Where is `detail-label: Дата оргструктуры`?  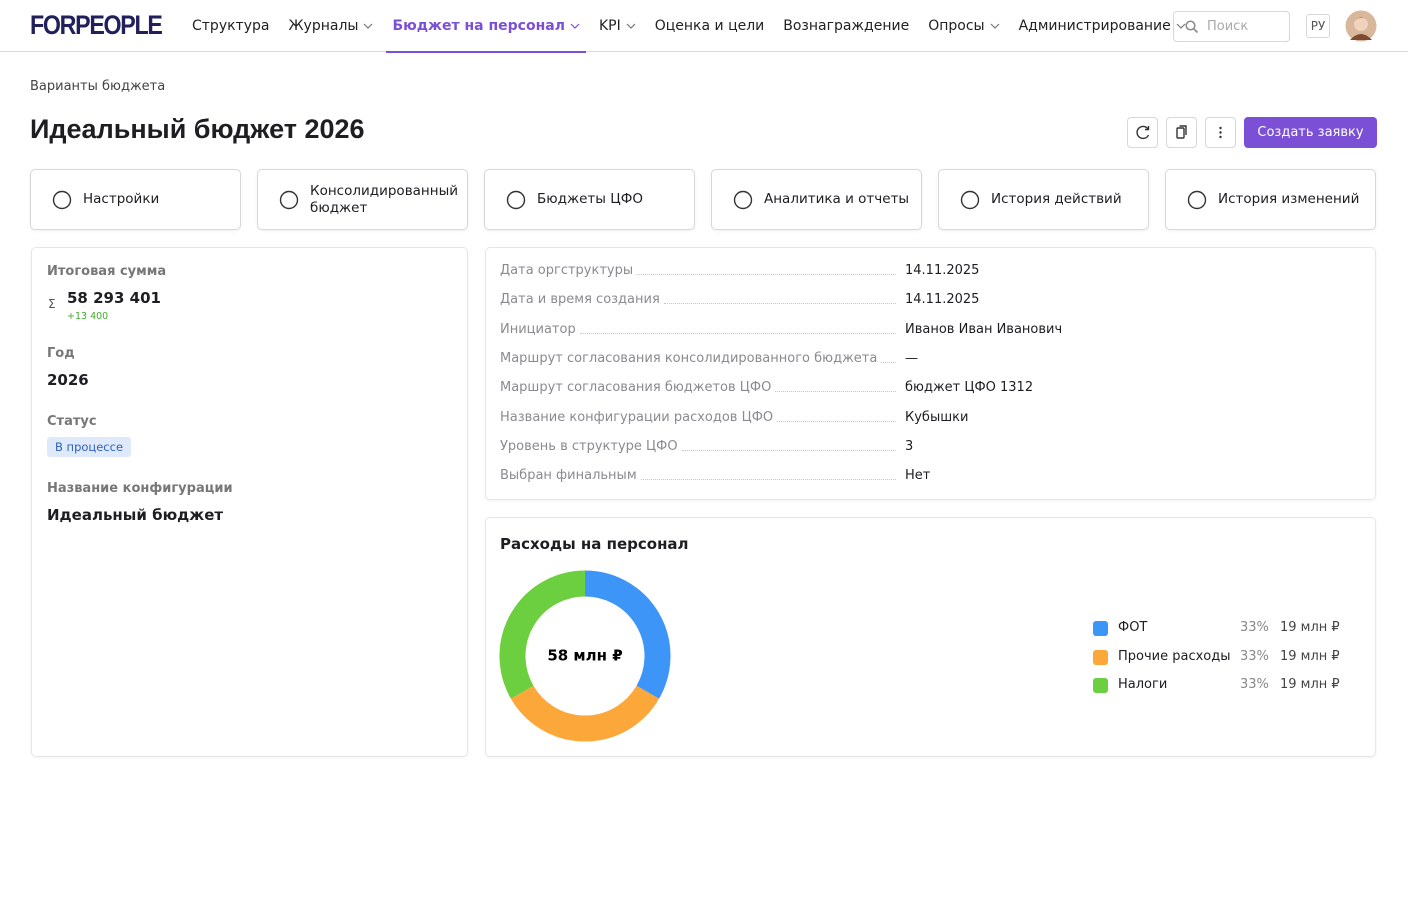
detail-label: Дата оргструктуры is located at coordinates (567, 270).